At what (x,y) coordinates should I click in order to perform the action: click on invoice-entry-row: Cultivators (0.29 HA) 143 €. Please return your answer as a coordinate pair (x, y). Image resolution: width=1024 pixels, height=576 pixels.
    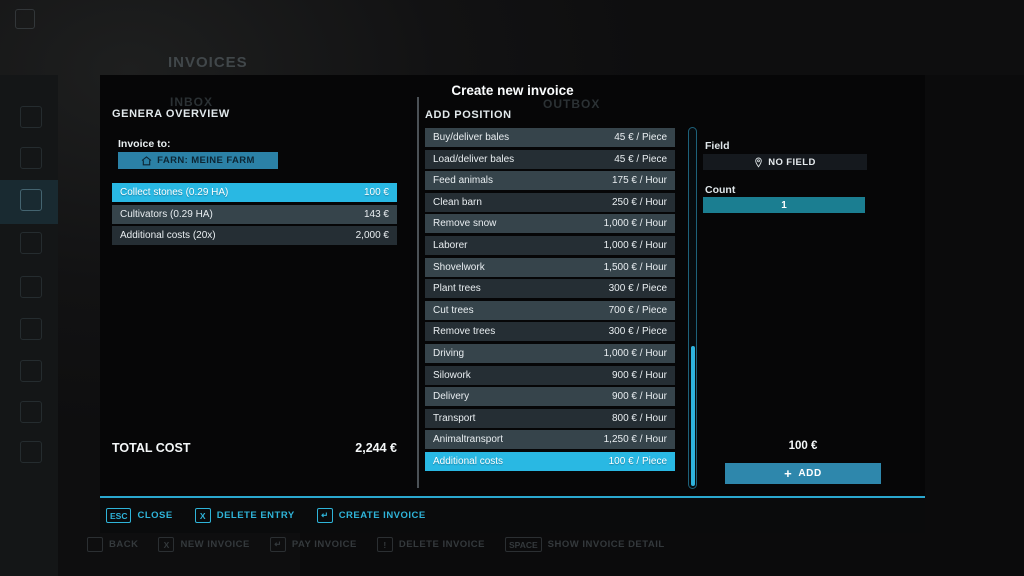
    Looking at the image, I should click on (254, 214).